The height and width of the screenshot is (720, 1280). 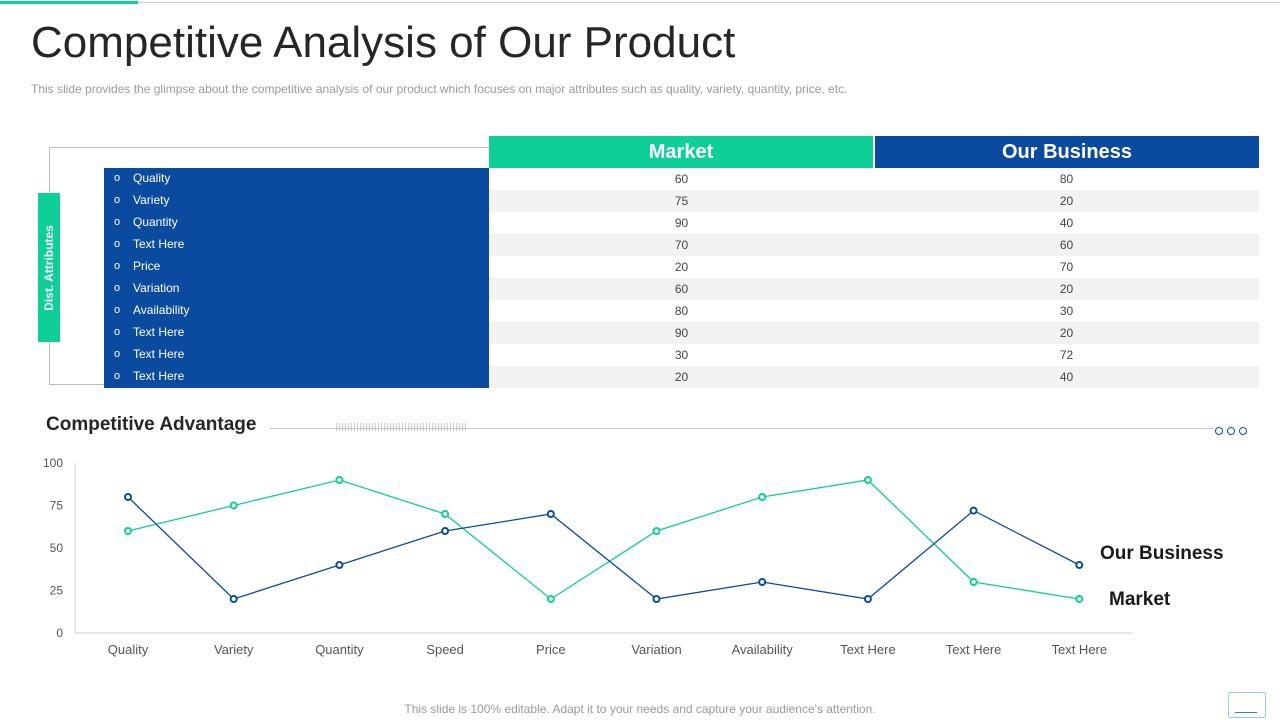 I want to click on x-tick-label: Quantity, so click(x=339, y=649).